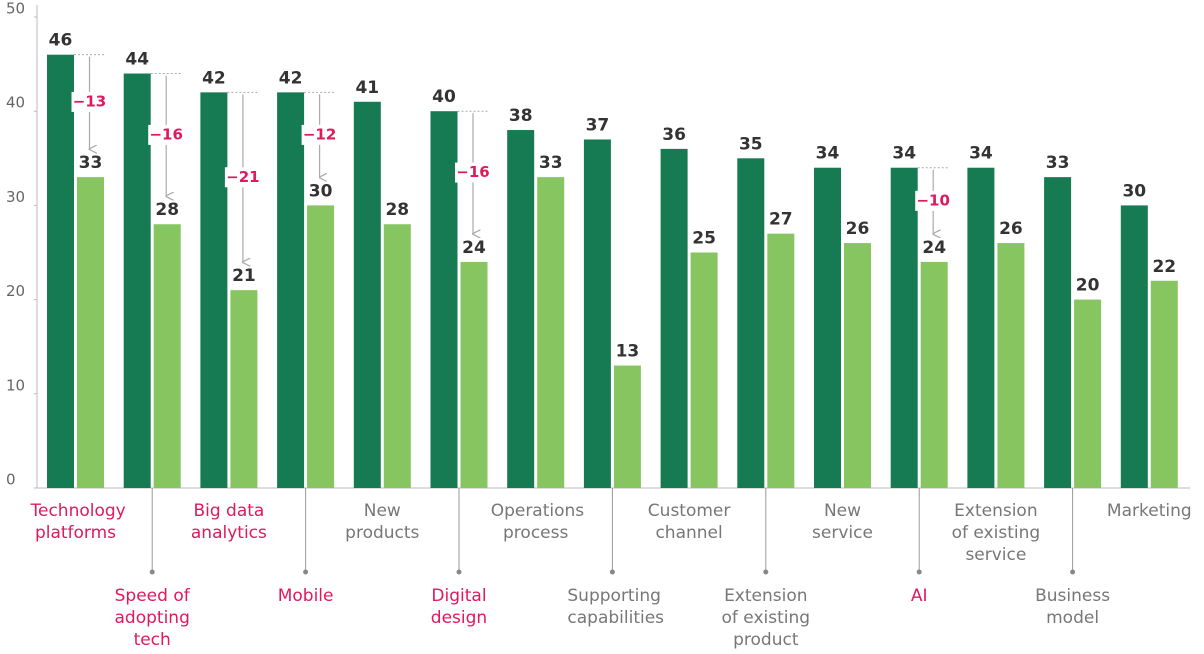 Image resolution: width=1204 pixels, height=654 pixels. I want to click on value-label: 35, so click(751, 144).